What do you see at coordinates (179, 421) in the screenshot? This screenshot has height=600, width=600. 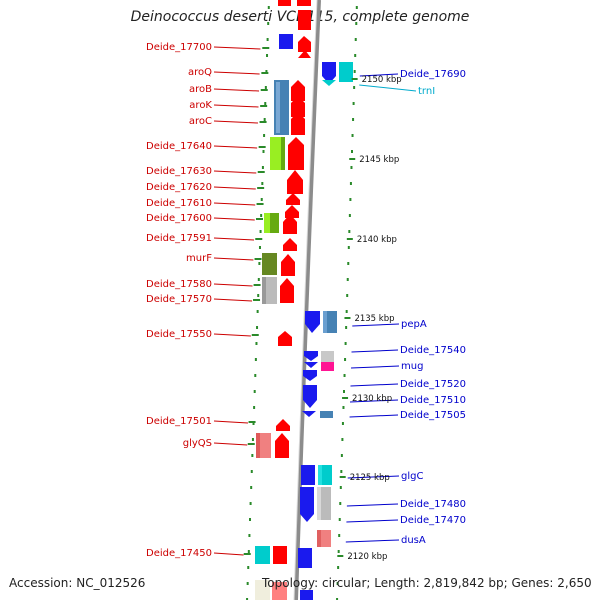 I see `left-gene-label: Deide_17501` at bounding box center [179, 421].